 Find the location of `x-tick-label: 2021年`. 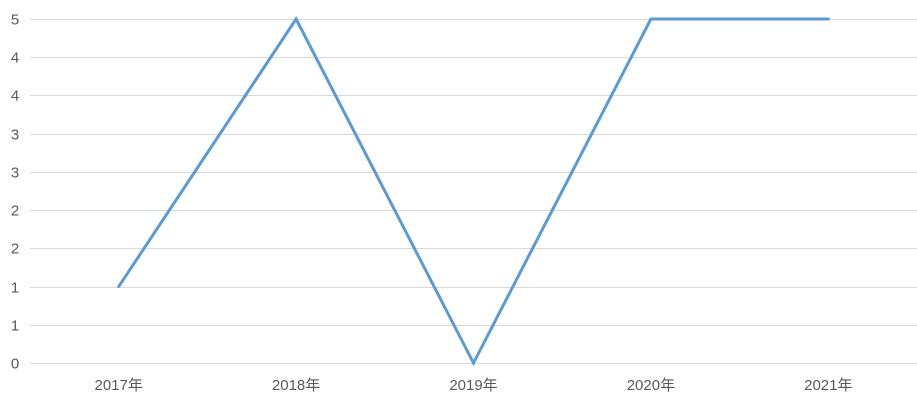

x-tick-label: 2021年 is located at coordinates (828, 385).